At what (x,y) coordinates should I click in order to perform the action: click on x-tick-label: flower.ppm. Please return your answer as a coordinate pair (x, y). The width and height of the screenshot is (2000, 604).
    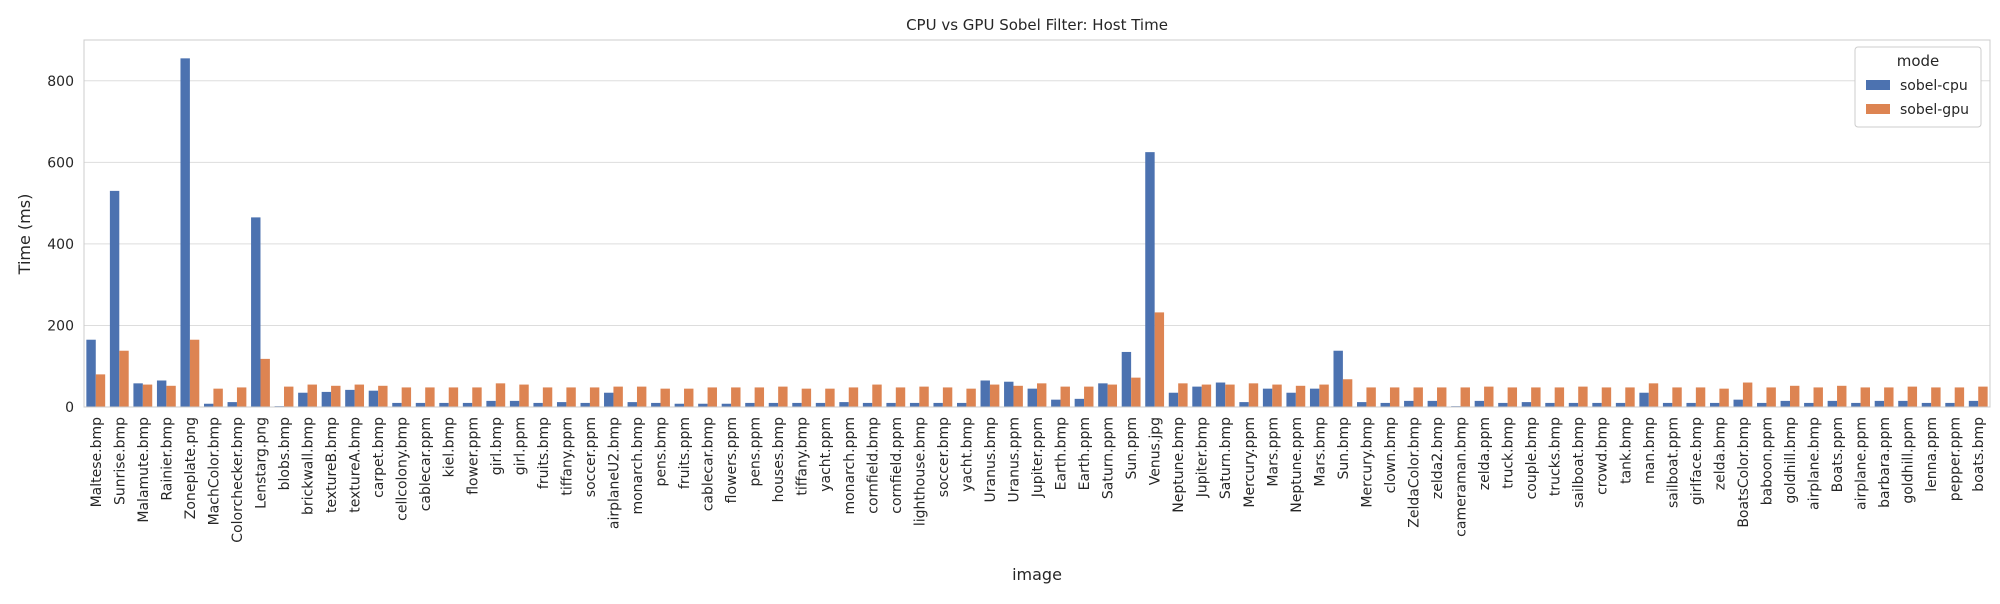
    Looking at the image, I should click on (473, 456).